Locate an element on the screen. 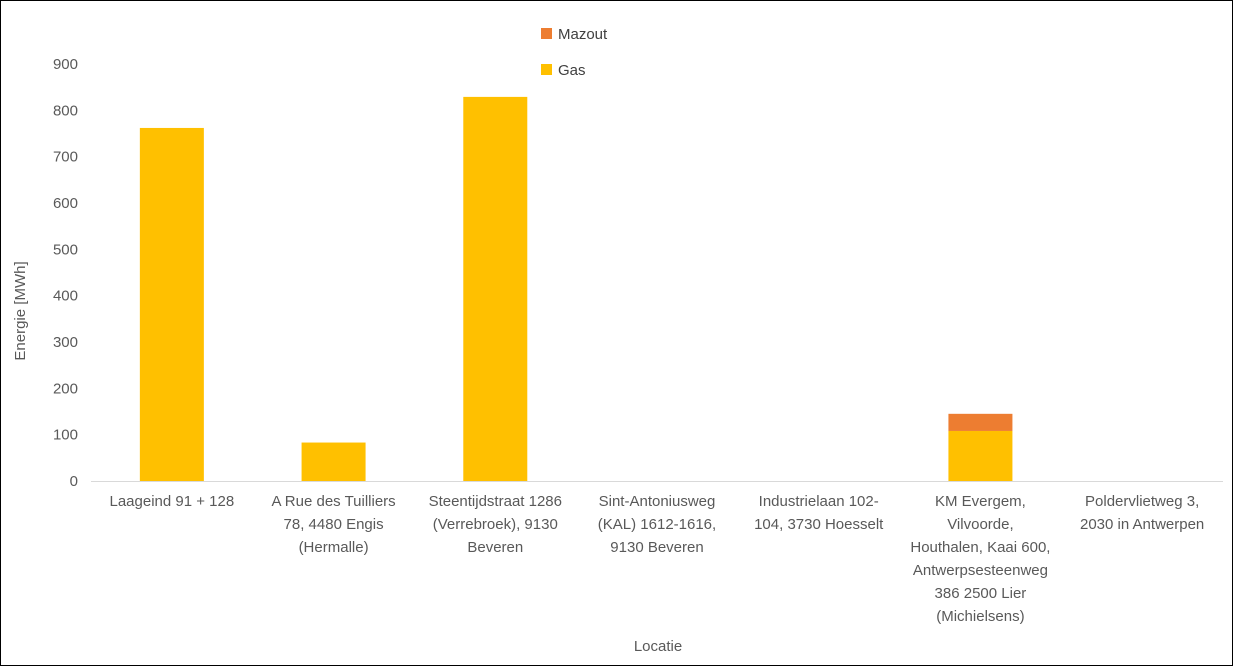 The image size is (1233, 667). x-category-label-line: 78, 4480 Engis is located at coordinates (334, 524).